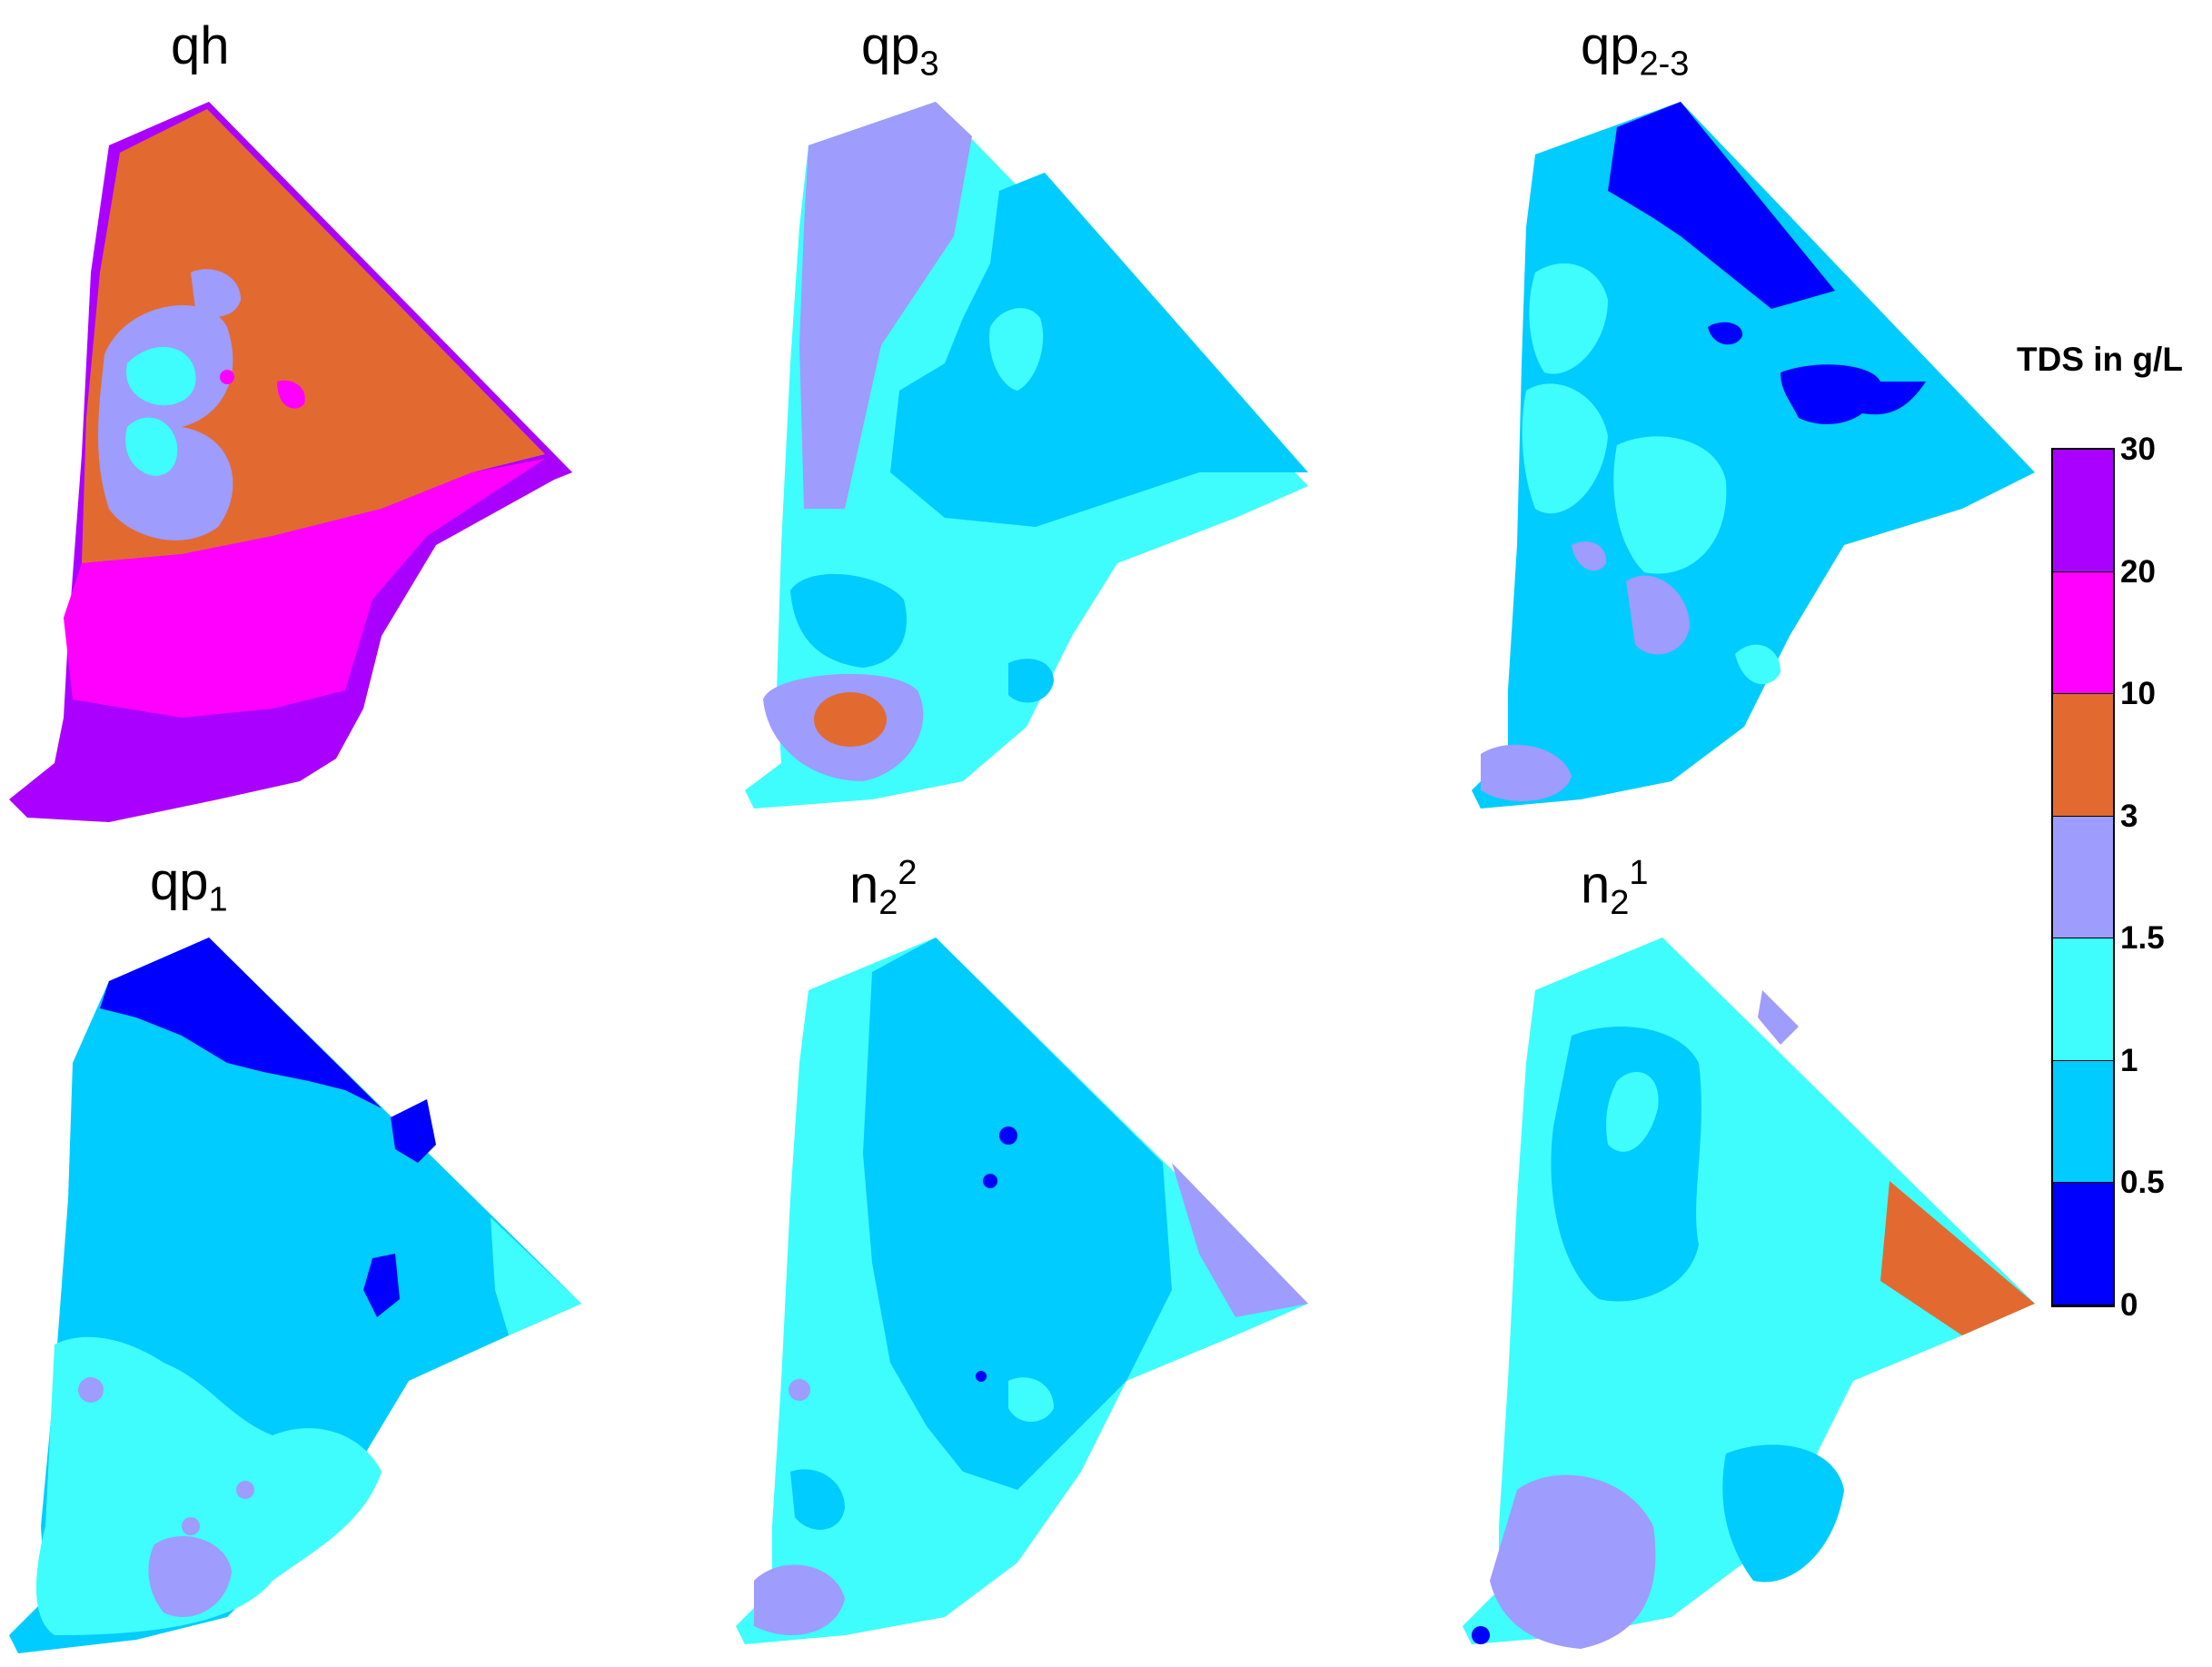 The width and height of the screenshot is (2212, 1667). I want to click on panel-title-n2-2: n22, so click(883, 888).